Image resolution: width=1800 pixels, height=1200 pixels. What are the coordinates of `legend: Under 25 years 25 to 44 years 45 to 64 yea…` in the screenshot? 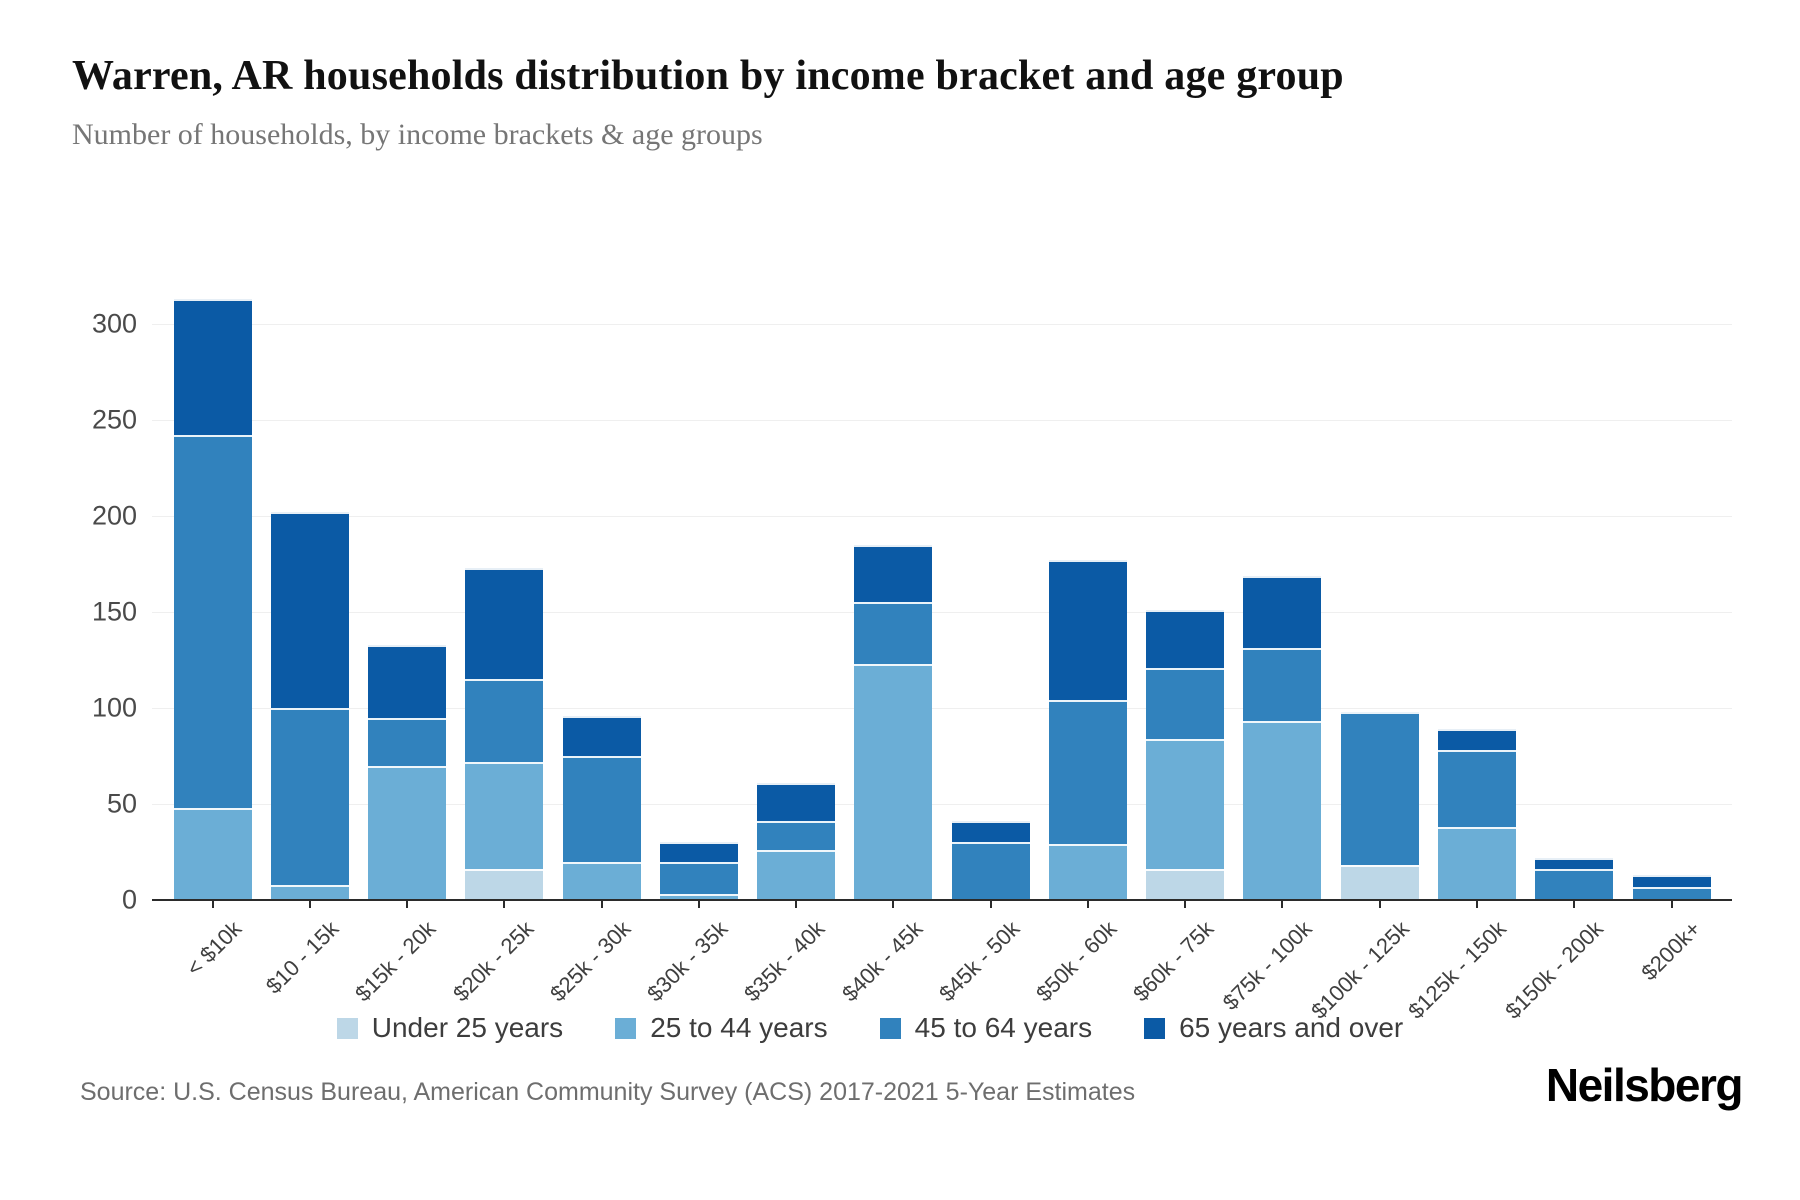 It's located at (870, 1028).